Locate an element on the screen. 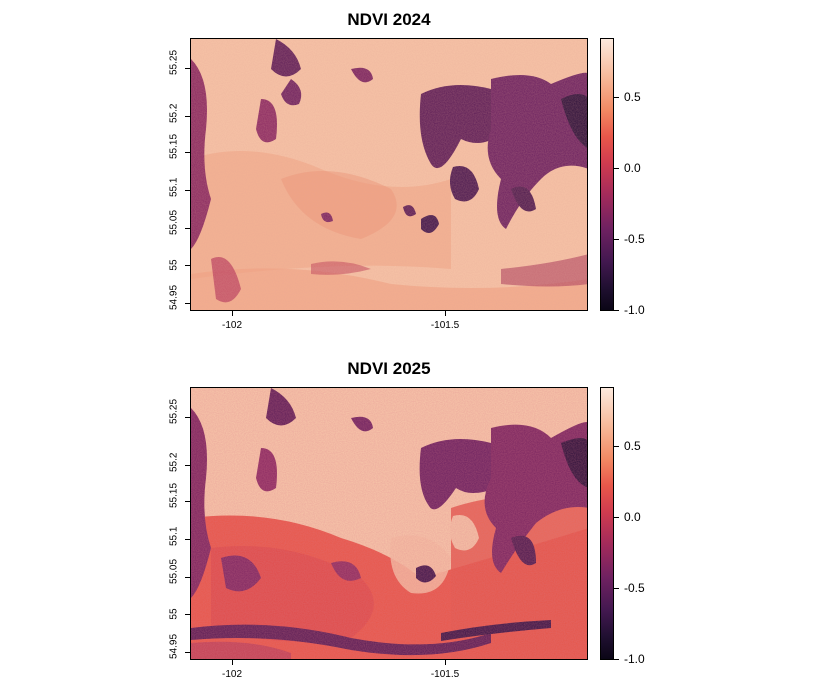 Image resolution: width=819 pixels, height=698 pixels. map-title: NDVI 2025 is located at coordinates (389, 368).